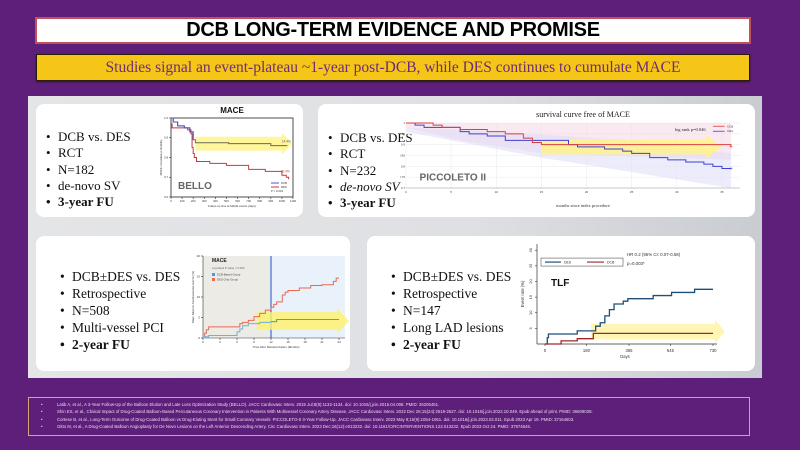 The width and height of the screenshot is (800, 450). What do you see at coordinates (288, 342) in the screenshot?
I see `x-tick-label: 15` at bounding box center [288, 342].